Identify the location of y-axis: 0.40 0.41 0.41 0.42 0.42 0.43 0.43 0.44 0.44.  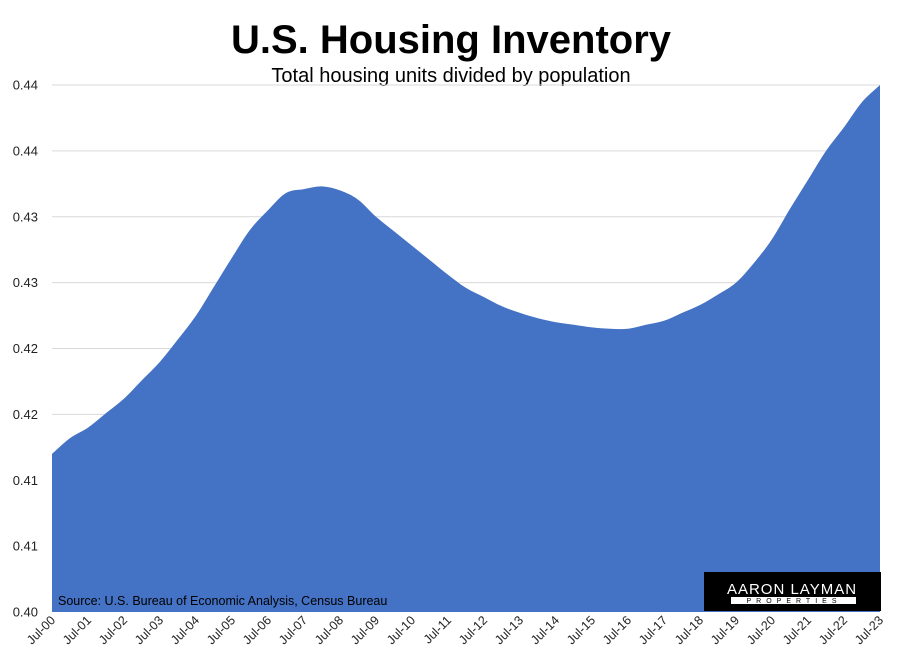
(25, 349).